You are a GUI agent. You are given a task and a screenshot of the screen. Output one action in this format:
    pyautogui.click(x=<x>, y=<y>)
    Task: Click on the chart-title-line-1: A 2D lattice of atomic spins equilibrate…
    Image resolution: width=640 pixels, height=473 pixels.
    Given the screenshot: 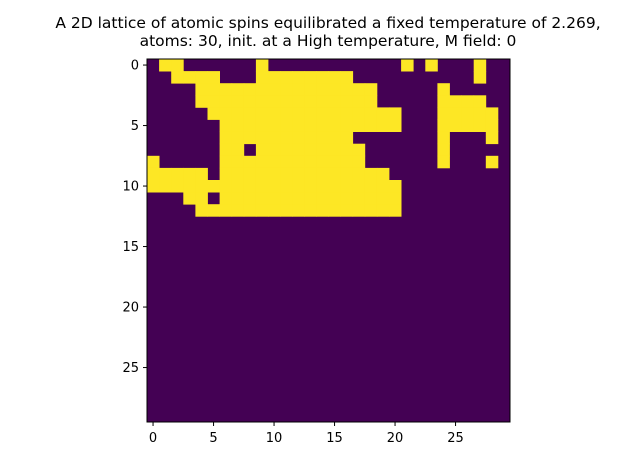 What is the action you would take?
    pyautogui.click(x=328, y=23)
    